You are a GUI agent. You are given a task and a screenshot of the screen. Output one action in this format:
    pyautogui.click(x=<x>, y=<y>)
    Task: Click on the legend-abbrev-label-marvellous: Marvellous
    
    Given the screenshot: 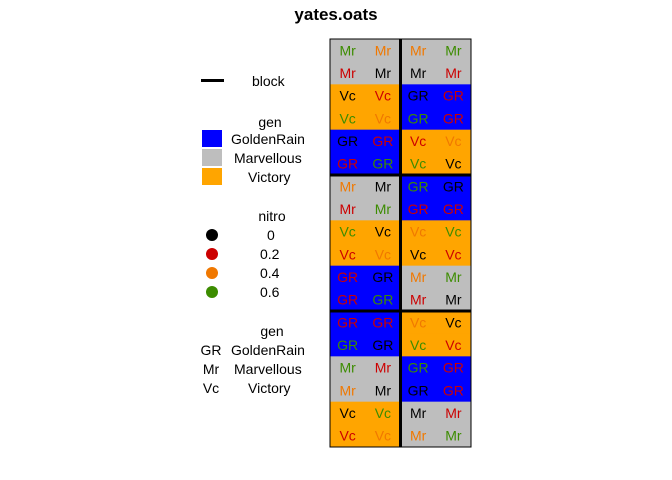 What is the action you would take?
    pyautogui.click(x=268, y=369)
    